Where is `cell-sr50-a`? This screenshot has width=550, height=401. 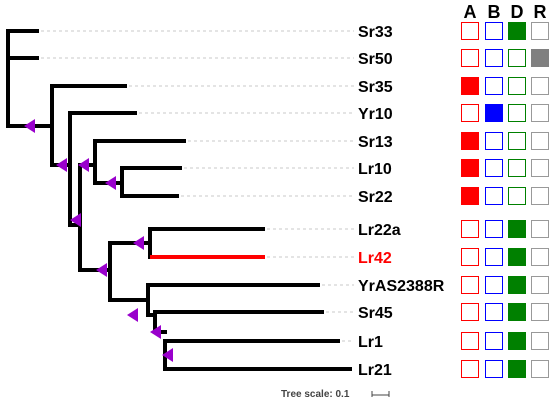 cell-sr50-a is located at coordinates (470, 58).